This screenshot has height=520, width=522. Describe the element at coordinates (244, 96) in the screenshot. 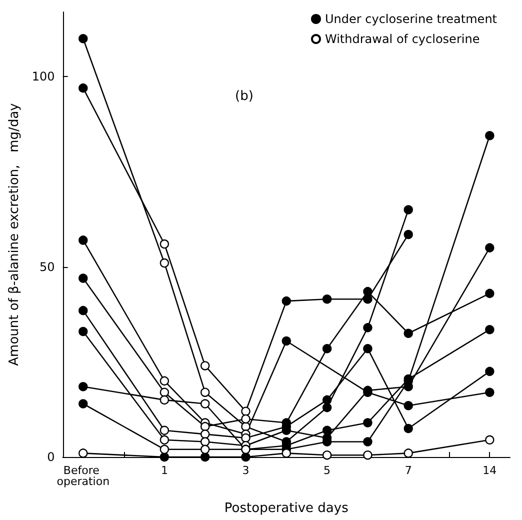

I see `annotation: (b)` at that location.